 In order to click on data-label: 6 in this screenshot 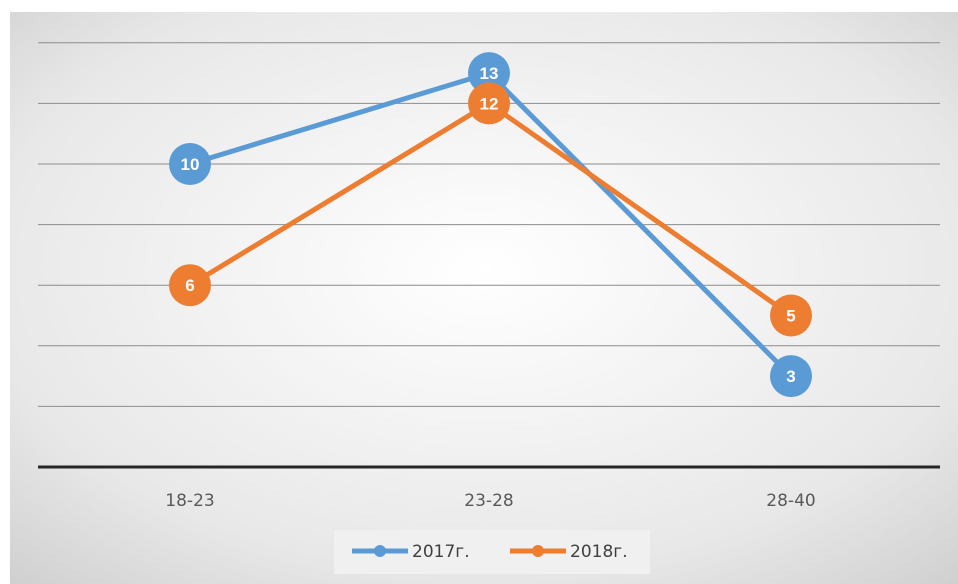, I will do `click(189, 285)`.